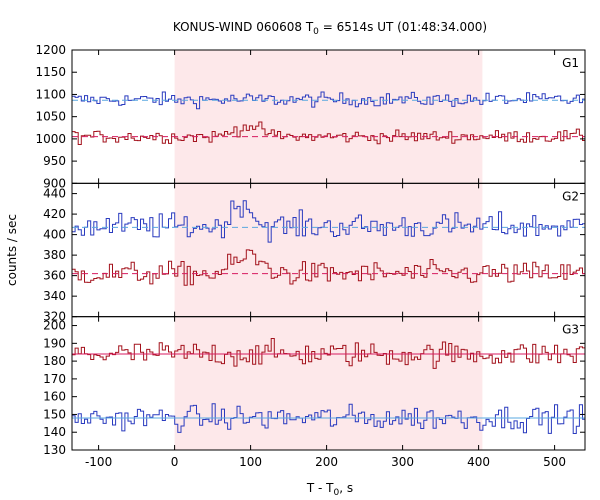 The width and height of the screenshot is (600, 500). Describe the element at coordinates (54, 379) in the screenshot. I see `y-tick-label: 170` at that location.